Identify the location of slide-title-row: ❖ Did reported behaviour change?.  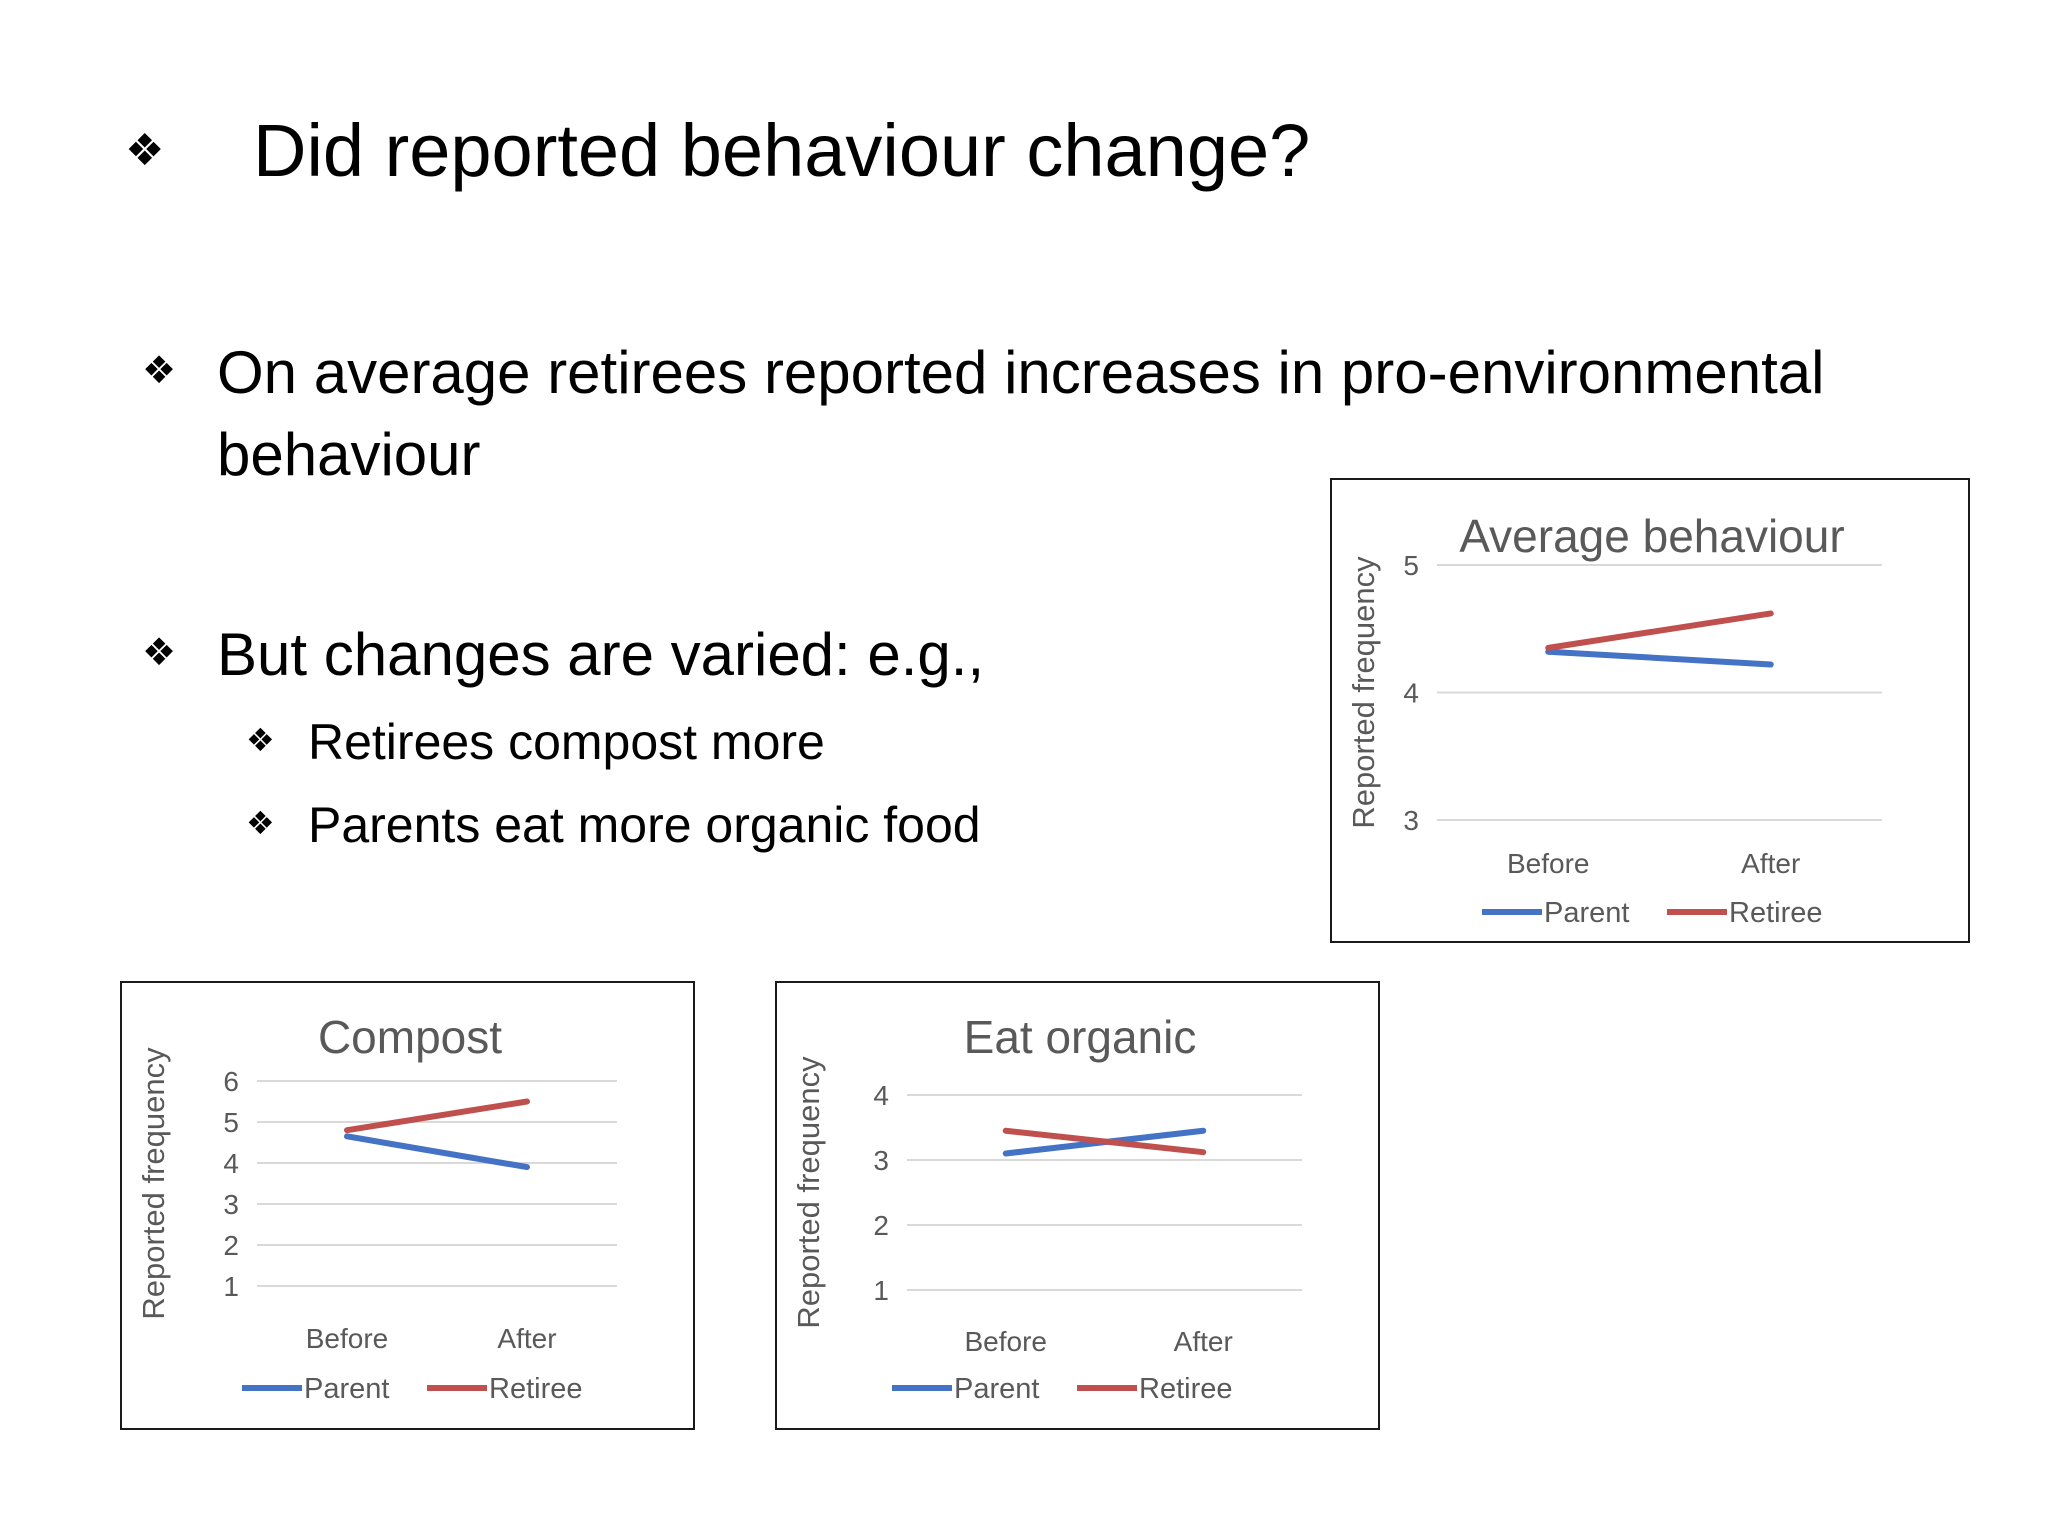
(717, 150).